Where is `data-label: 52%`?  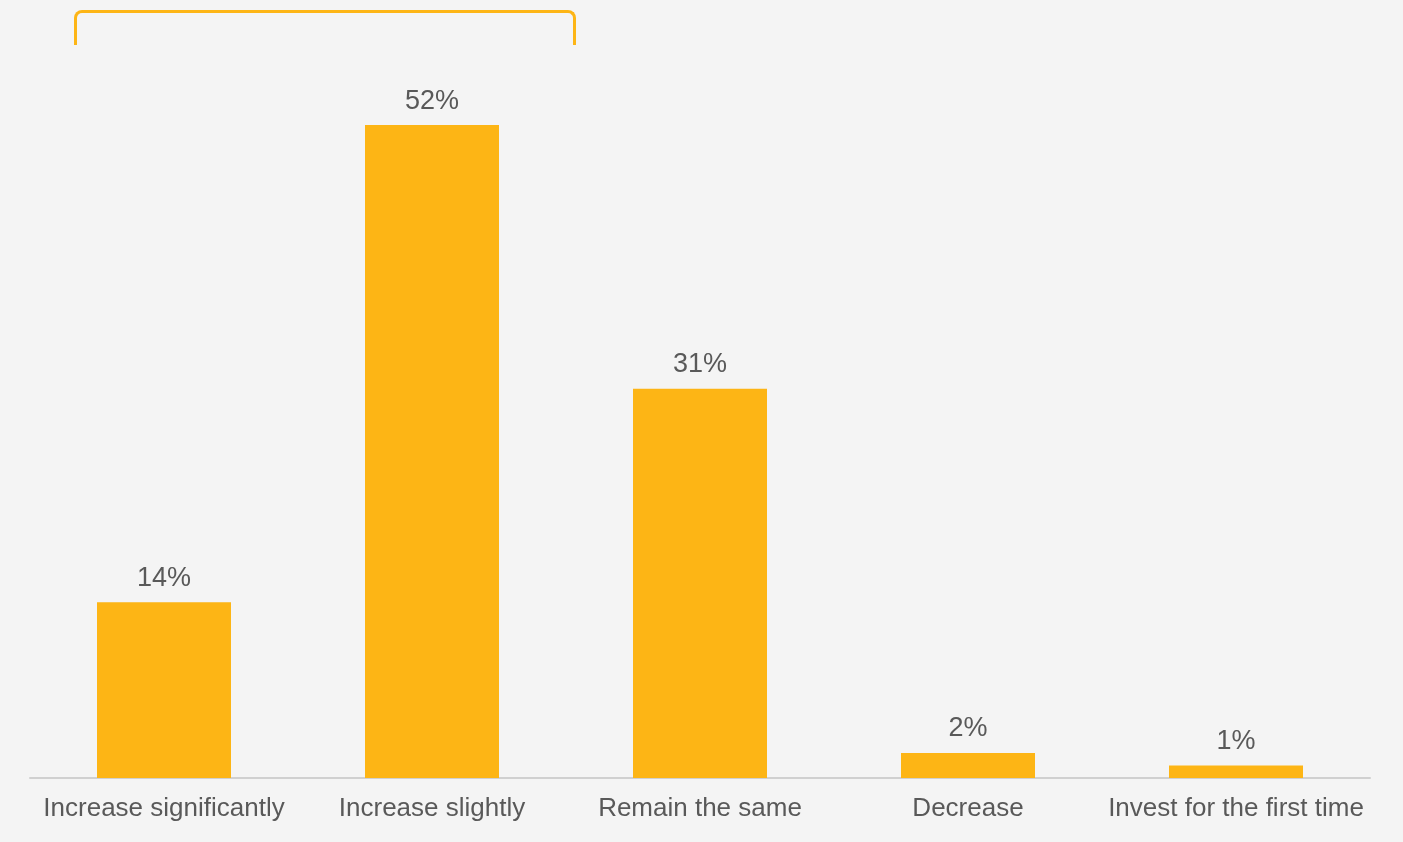
data-label: 52% is located at coordinates (432, 99).